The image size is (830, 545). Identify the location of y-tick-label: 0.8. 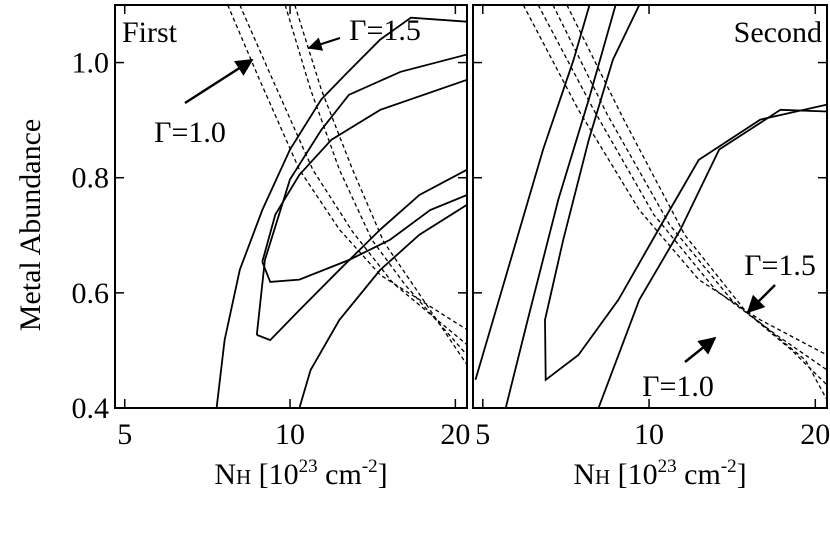
(91, 178).